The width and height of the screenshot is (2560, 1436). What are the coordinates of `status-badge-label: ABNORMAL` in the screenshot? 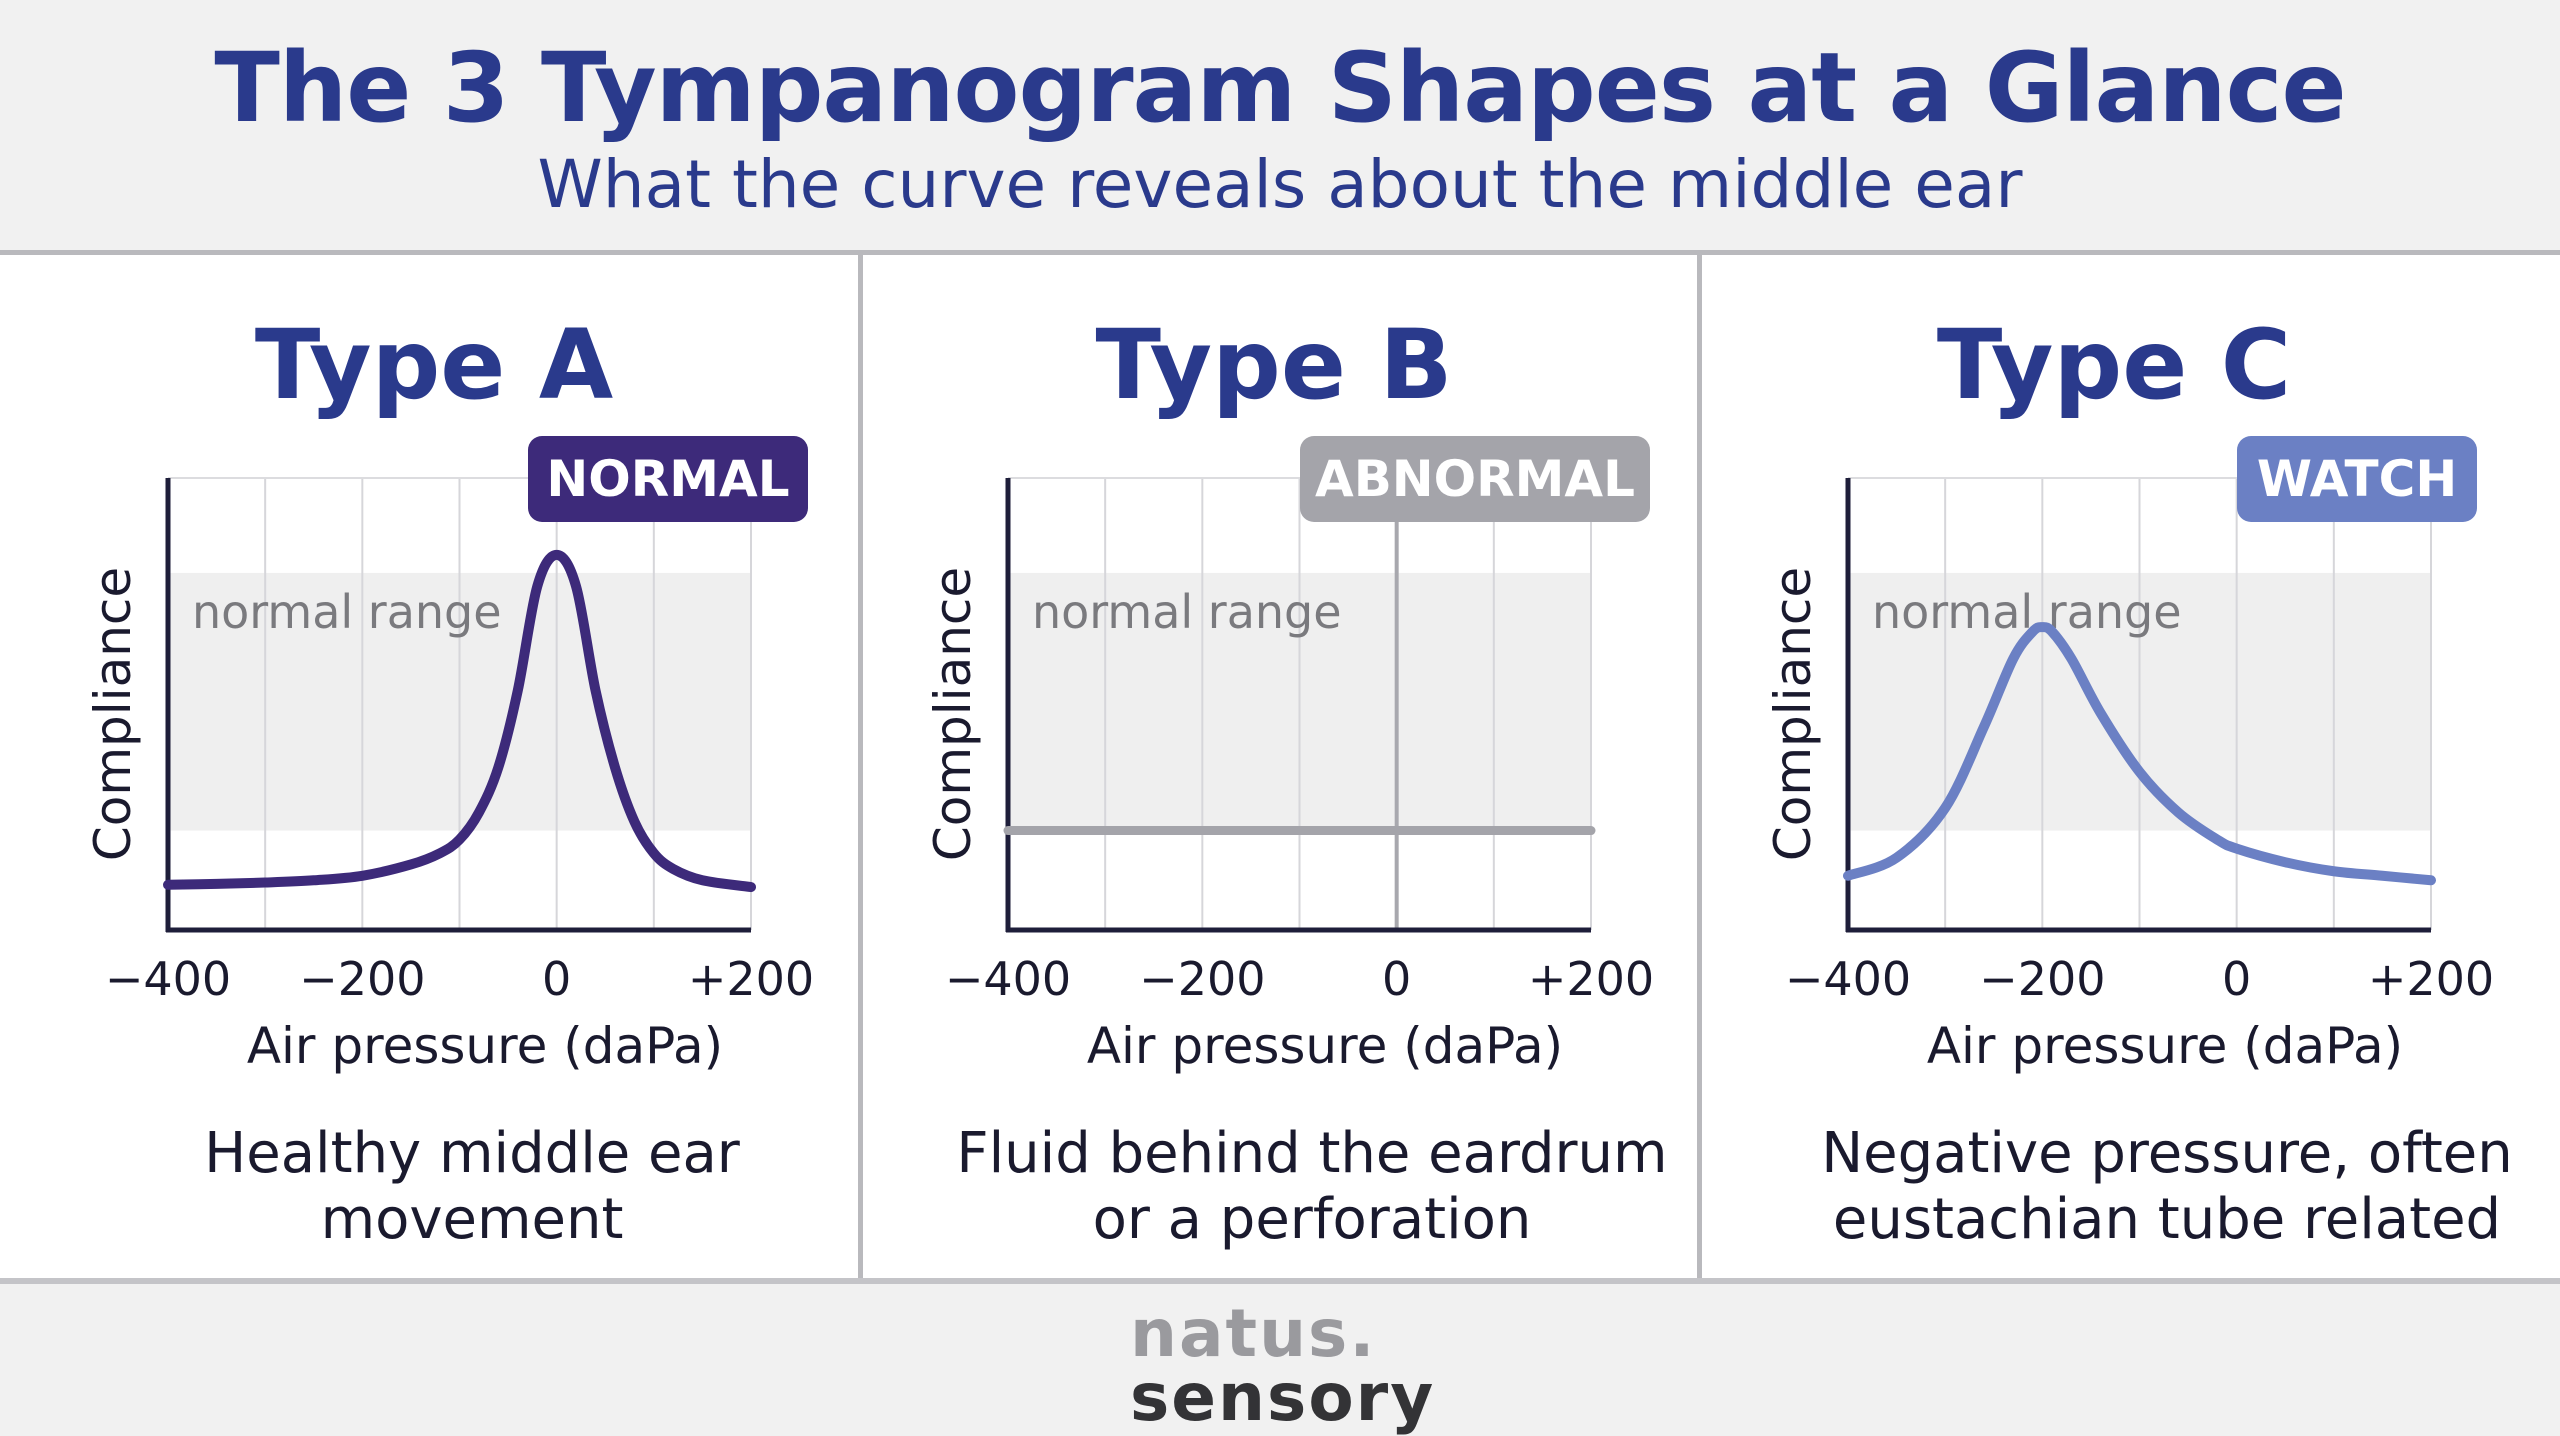 It's located at (1475, 479).